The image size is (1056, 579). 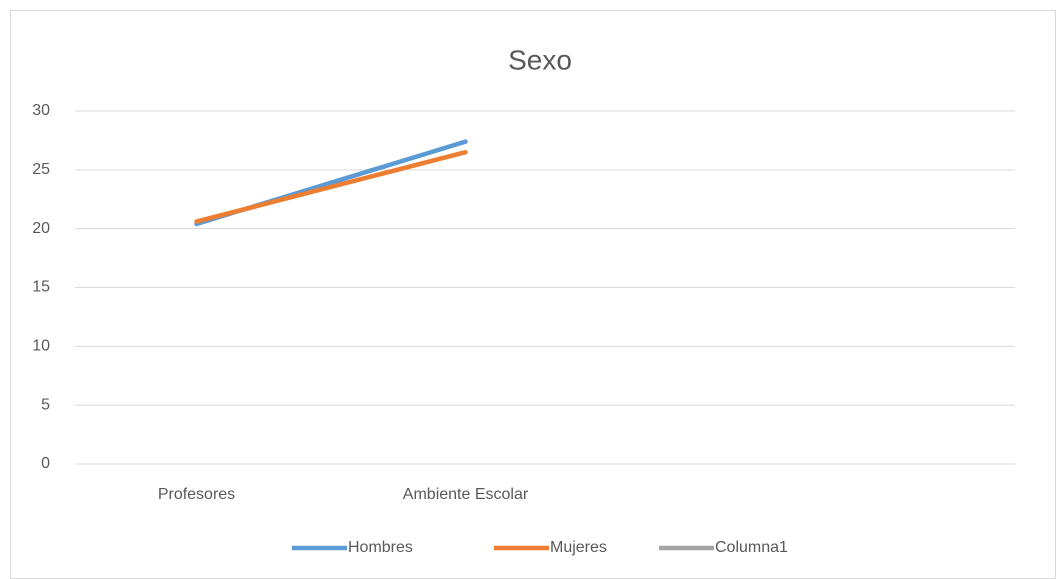 I want to click on y-tick-label: 5, so click(x=45, y=404).